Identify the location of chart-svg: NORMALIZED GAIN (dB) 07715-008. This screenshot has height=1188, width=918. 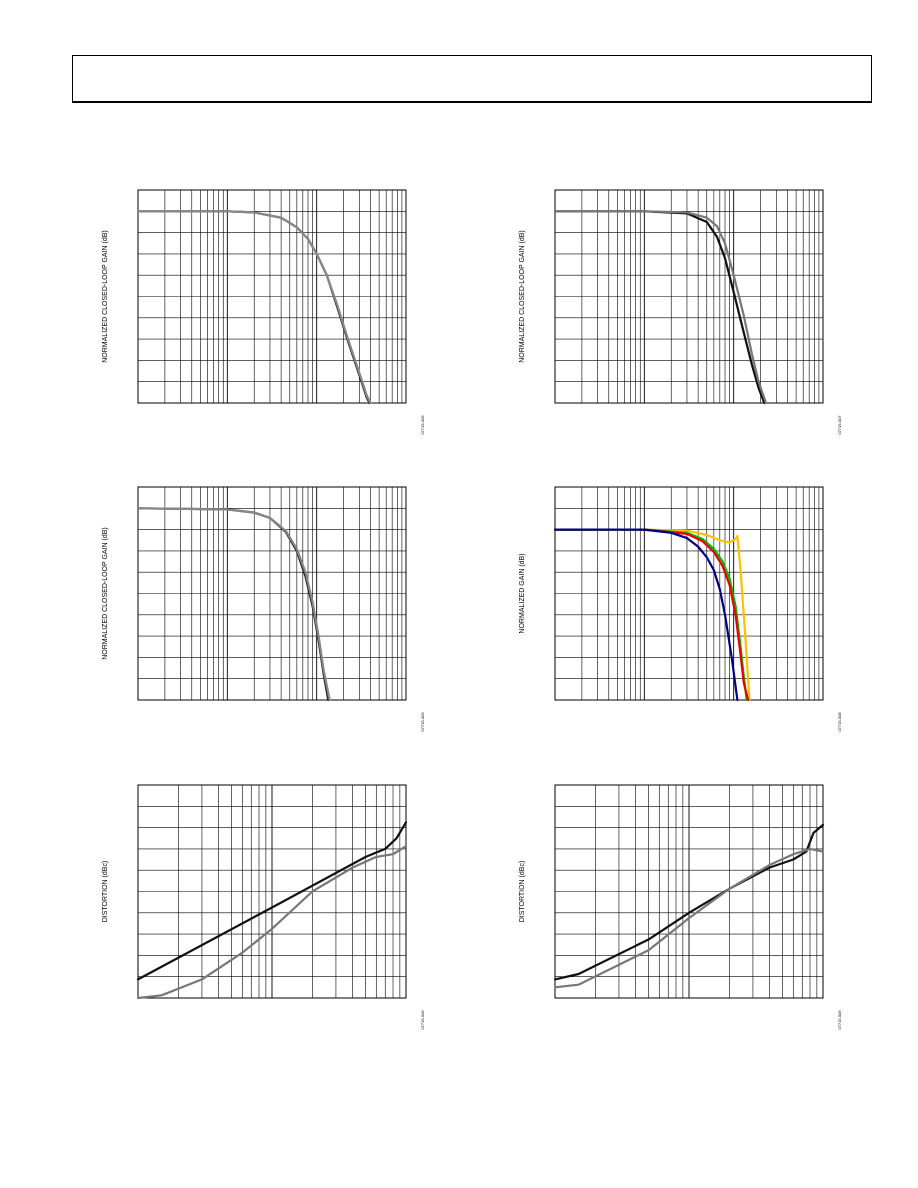
(680, 609).